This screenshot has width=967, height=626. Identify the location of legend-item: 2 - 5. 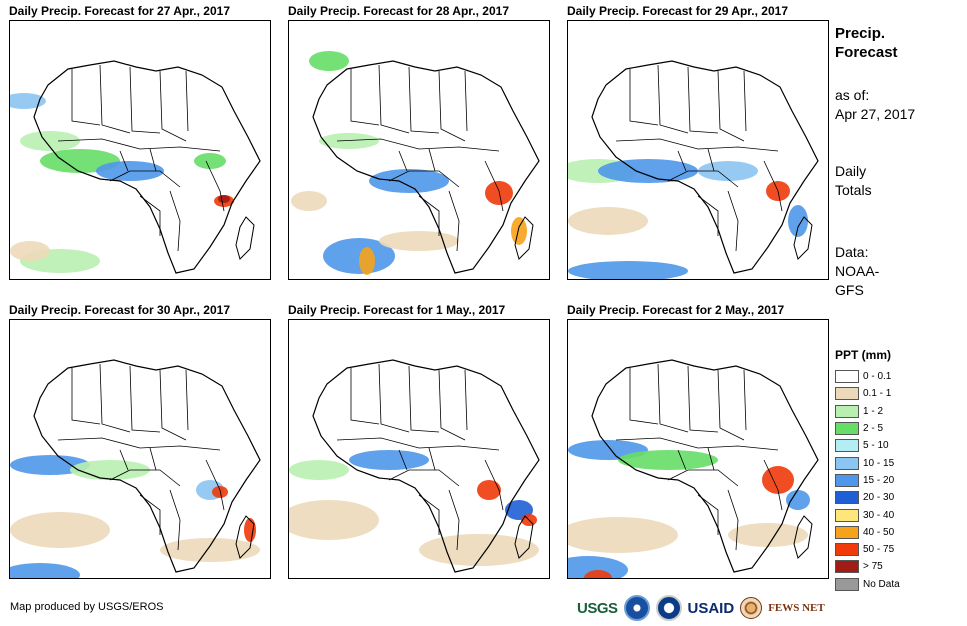
(867, 428).